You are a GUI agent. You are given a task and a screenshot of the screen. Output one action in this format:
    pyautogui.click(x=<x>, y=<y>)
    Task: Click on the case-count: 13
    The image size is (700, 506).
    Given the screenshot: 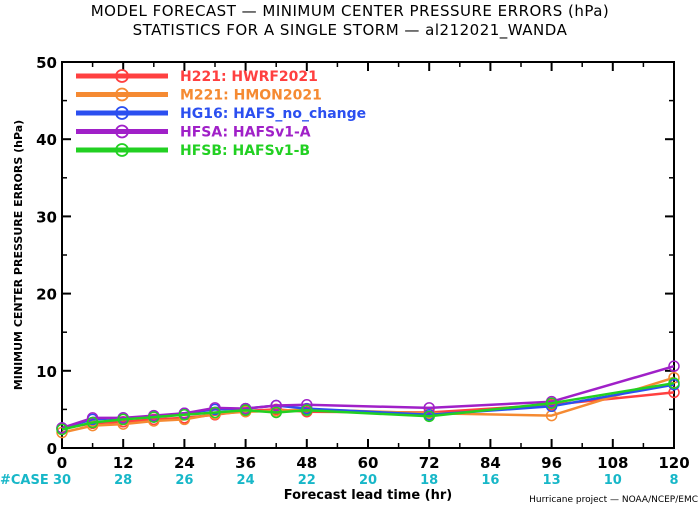 What is the action you would take?
    pyautogui.click(x=552, y=480)
    